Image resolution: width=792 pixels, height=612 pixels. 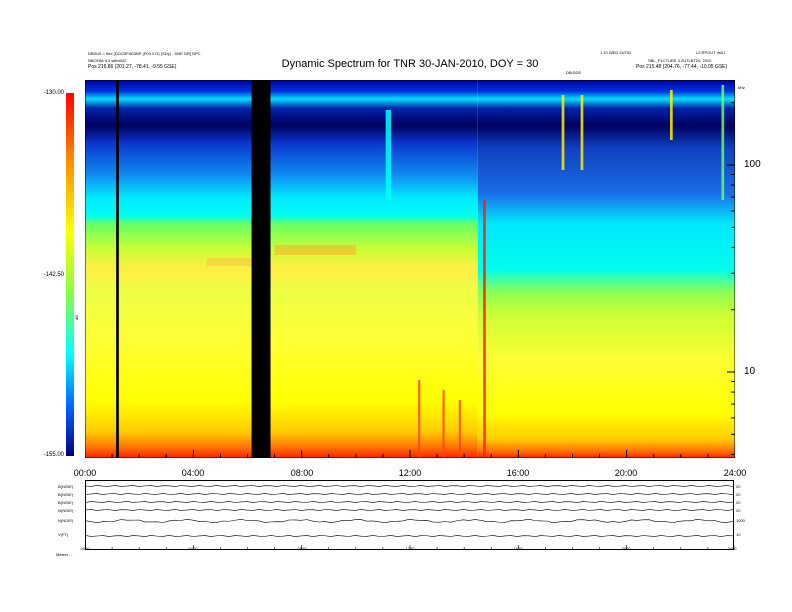 What do you see at coordinates (410, 548) in the screenshot?
I see `panel-x-tick-3: 1200` at bounding box center [410, 548].